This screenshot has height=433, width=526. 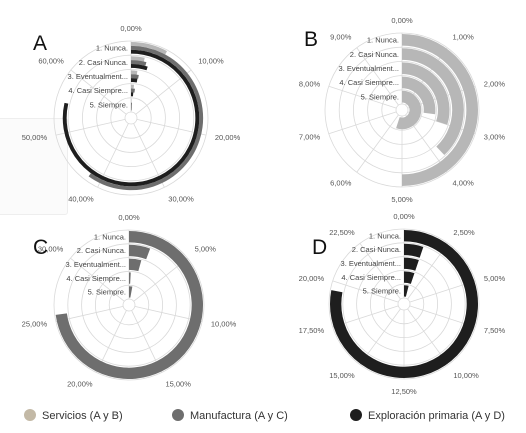 What do you see at coordinates (319, 247) in the screenshot?
I see `panel-letter: D` at bounding box center [319, 247].